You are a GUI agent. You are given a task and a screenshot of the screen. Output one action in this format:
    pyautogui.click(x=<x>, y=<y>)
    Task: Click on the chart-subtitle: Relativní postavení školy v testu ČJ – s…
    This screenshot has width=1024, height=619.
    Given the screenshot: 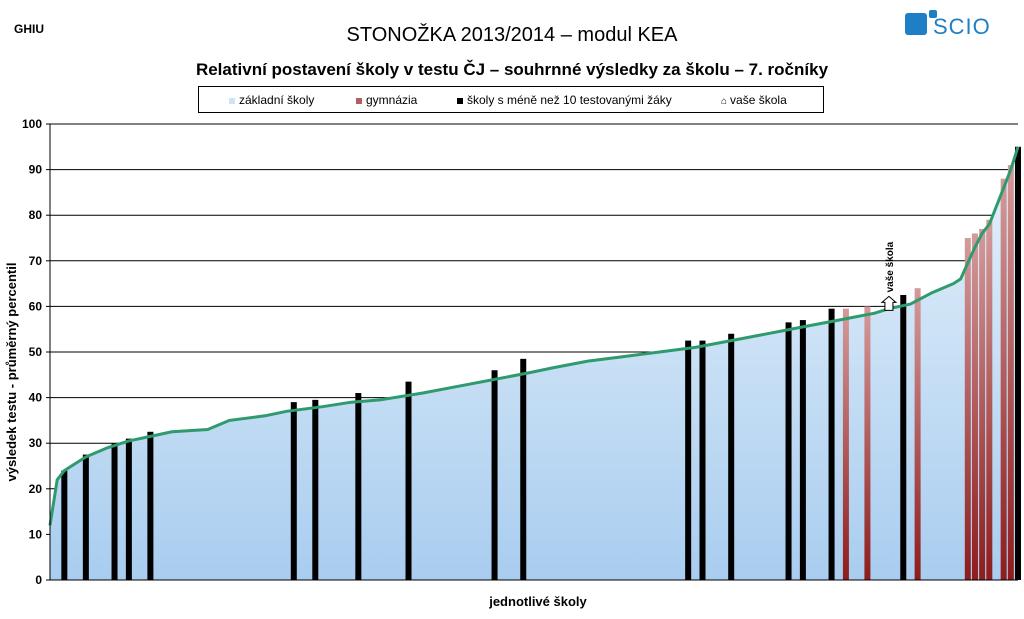 What is the action you would take?
    pyautogui.click(x=512, y=69)
    